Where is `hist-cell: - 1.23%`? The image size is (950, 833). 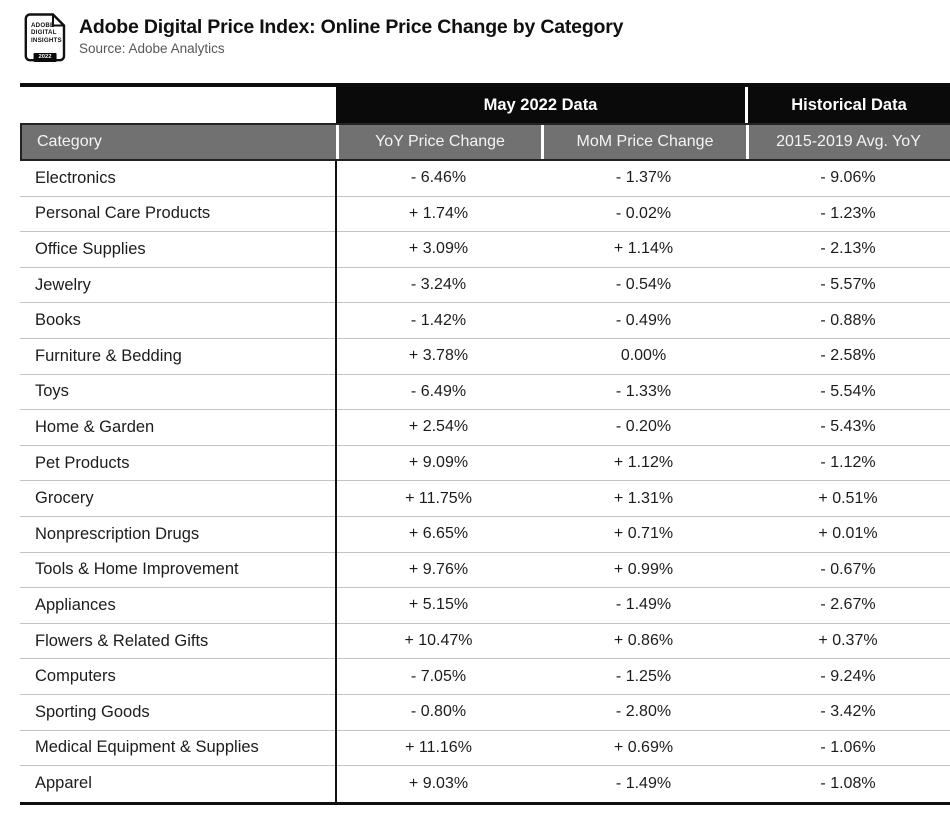 hist-cell: - 1.23% is located at coordinates (848, 213).